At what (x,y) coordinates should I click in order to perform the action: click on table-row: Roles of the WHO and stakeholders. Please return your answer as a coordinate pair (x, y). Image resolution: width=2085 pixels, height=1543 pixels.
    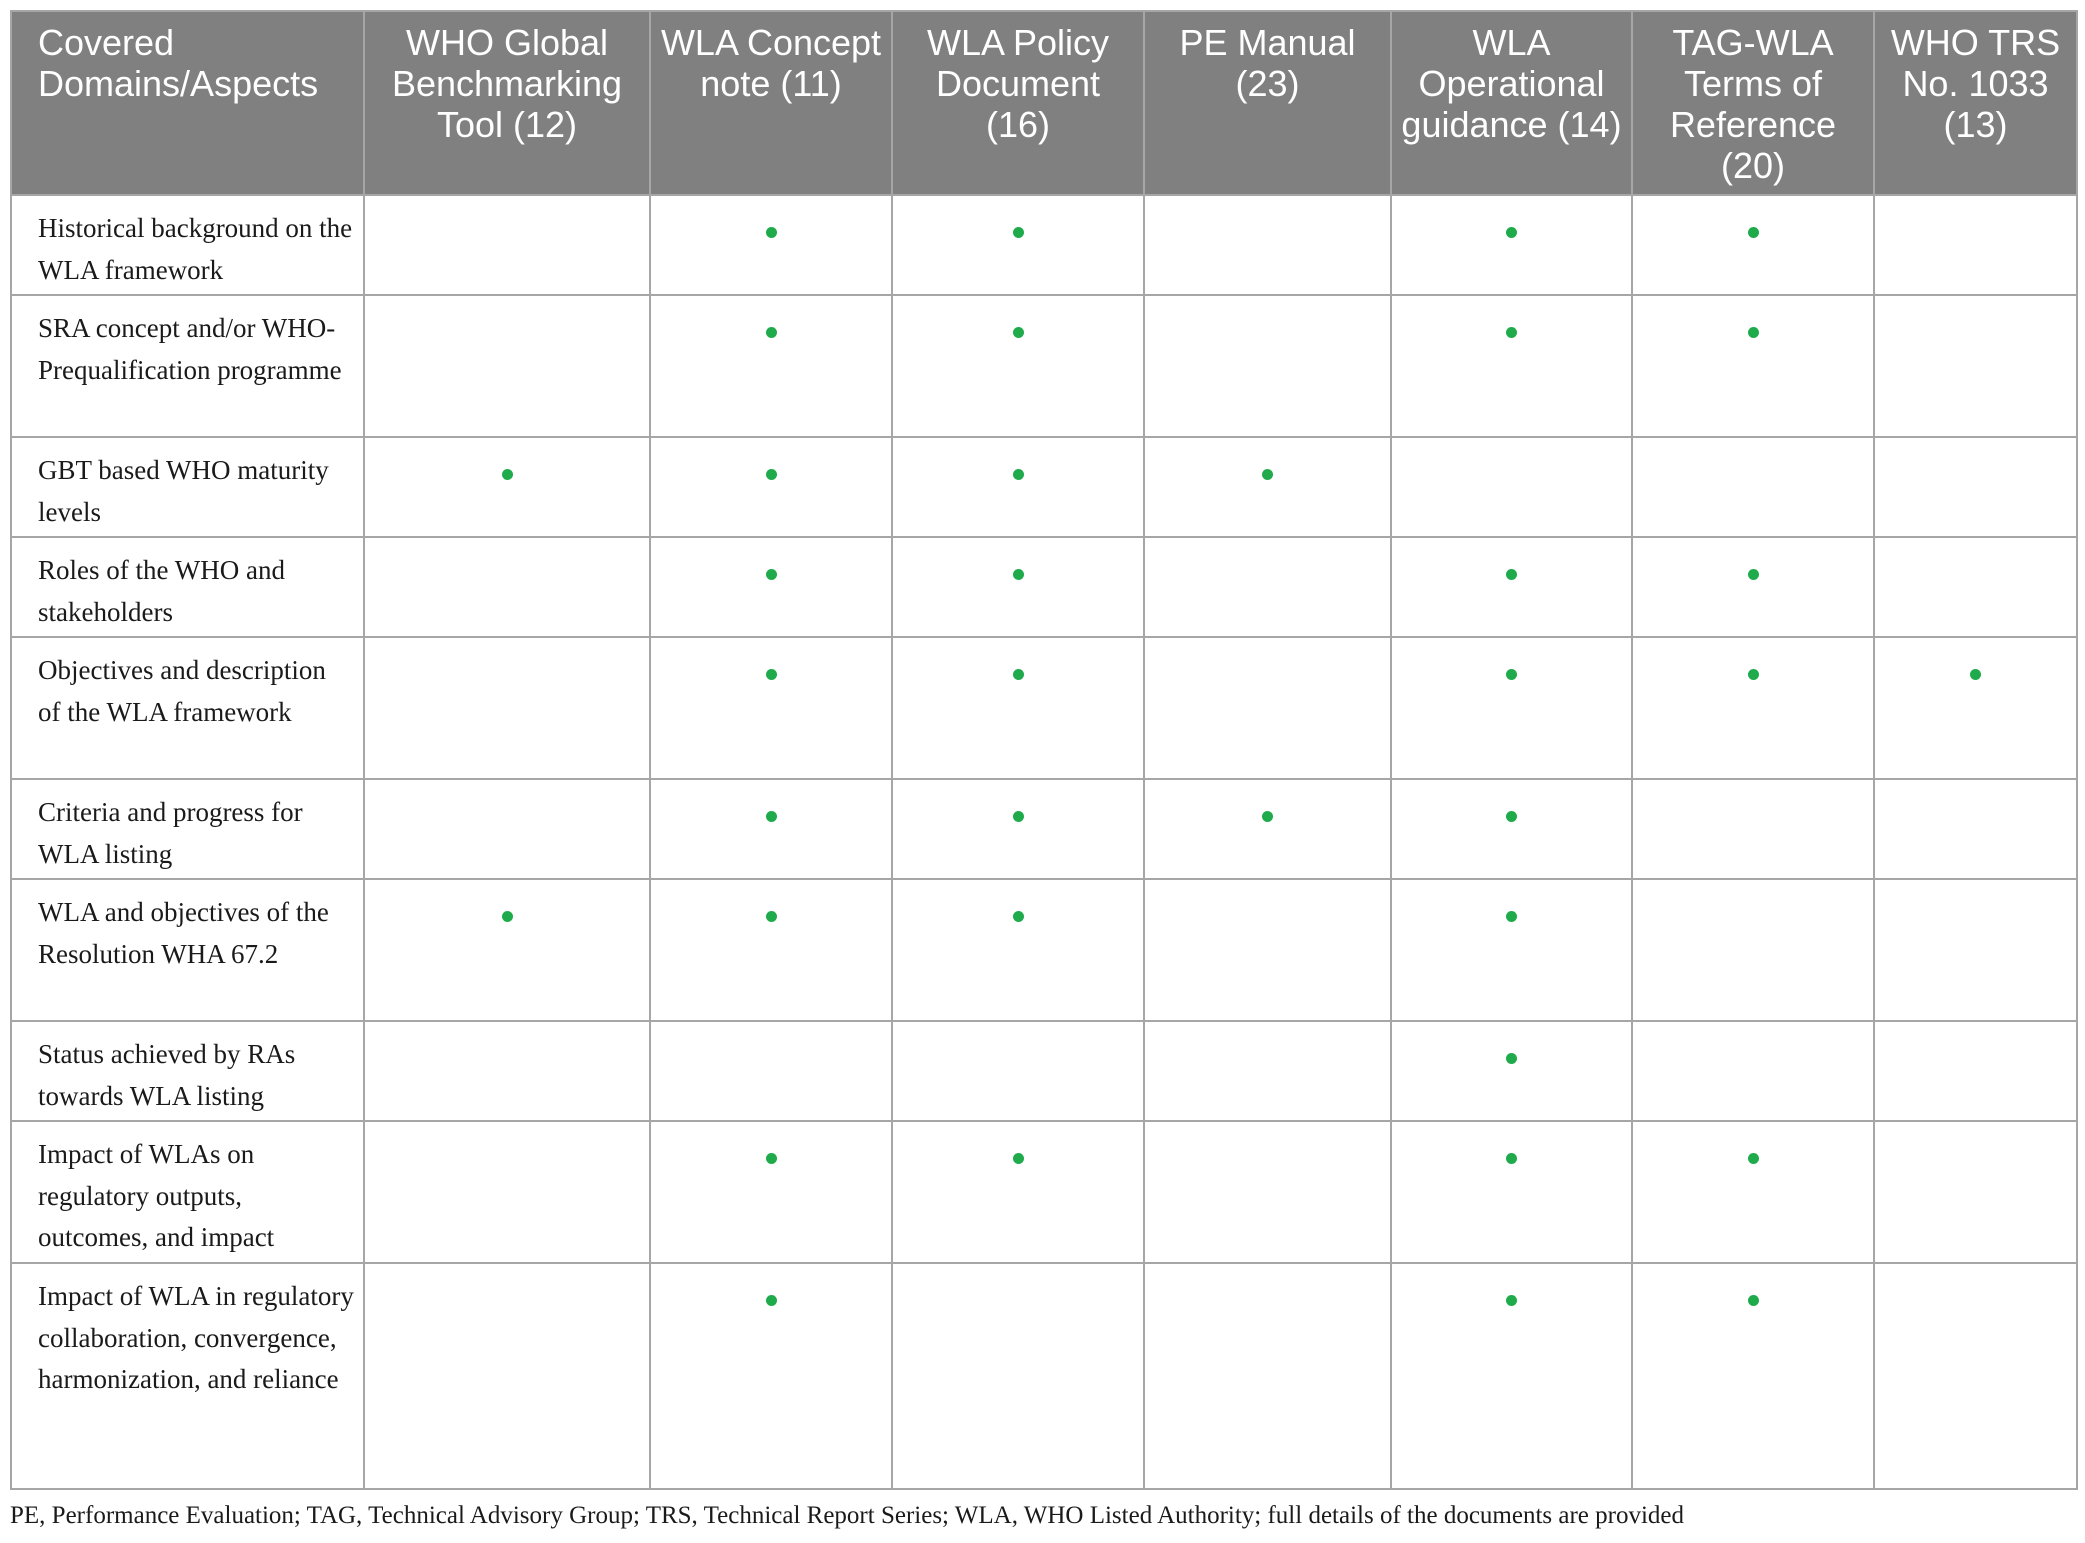
    Looking at the image, I should click on (1044, 587).